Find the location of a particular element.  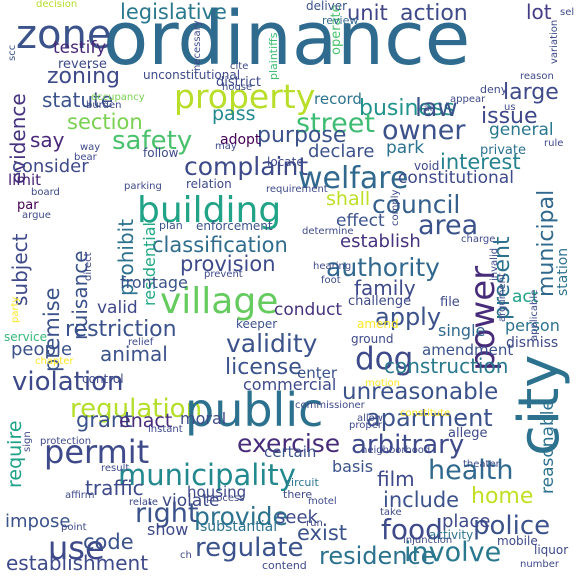

word-municipality: municipality is located at coordinates (207, 475).